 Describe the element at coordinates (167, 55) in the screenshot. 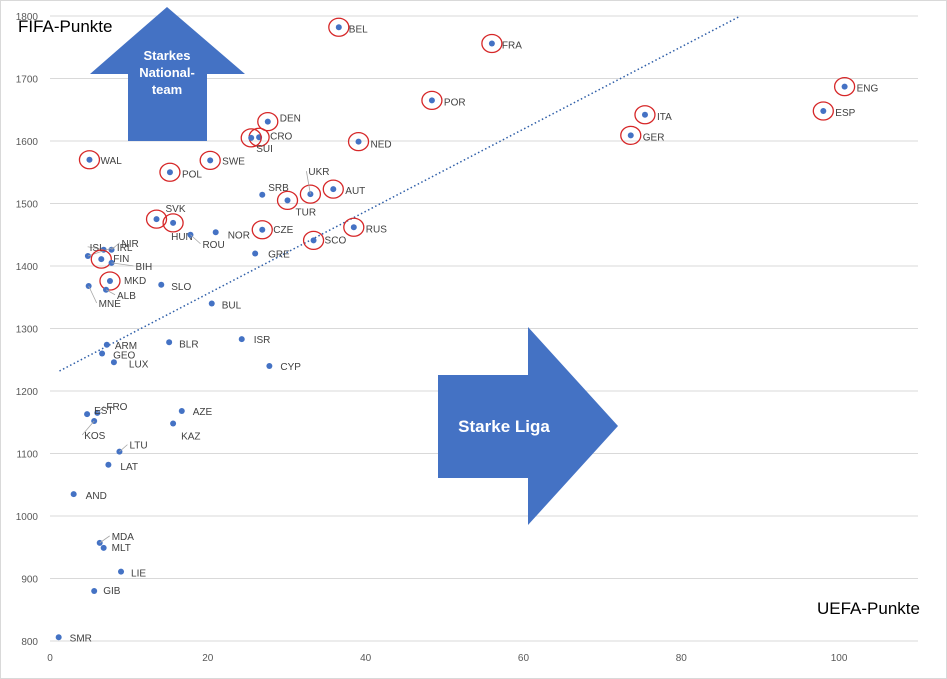

I see `arrow-up-label-line: Starkes` at that location.